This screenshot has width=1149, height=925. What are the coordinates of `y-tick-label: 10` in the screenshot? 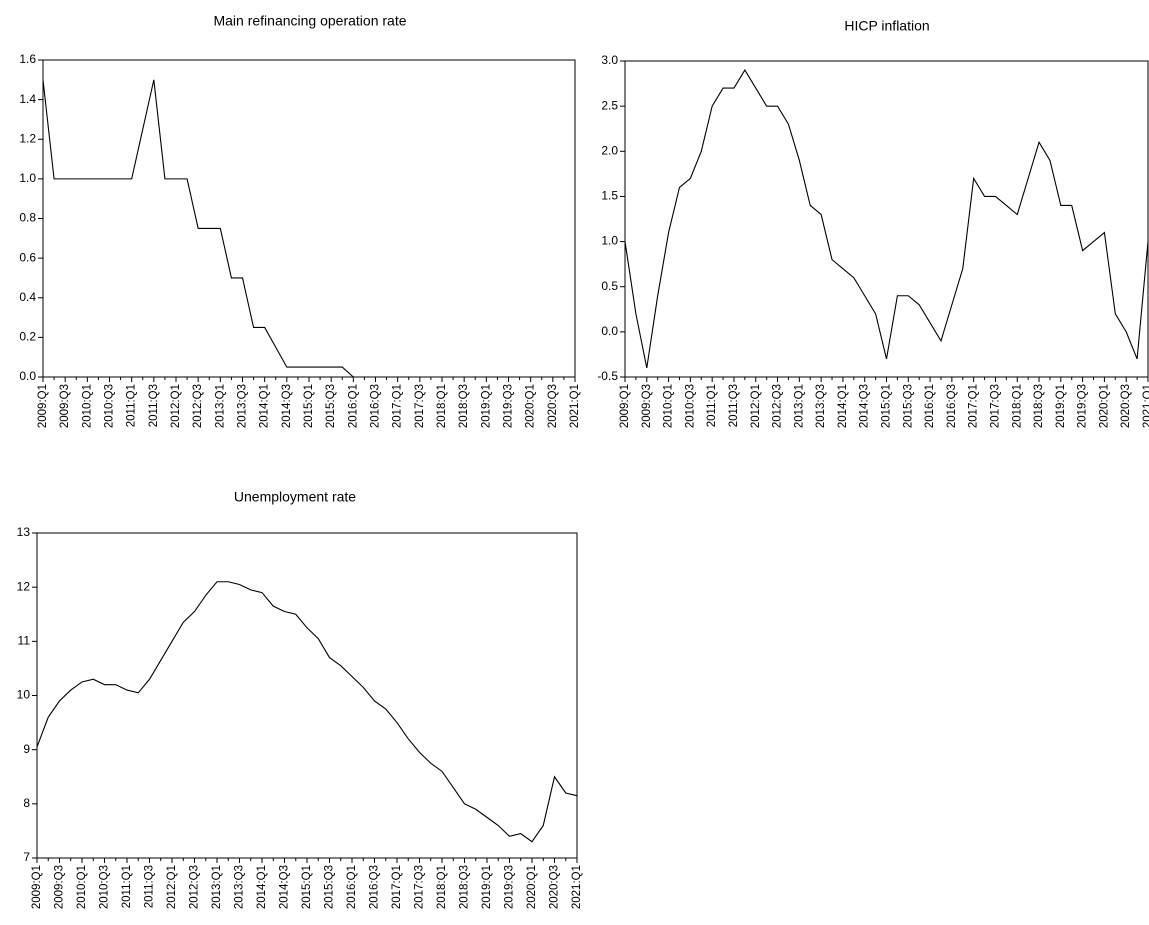 It's located at (24, 695).